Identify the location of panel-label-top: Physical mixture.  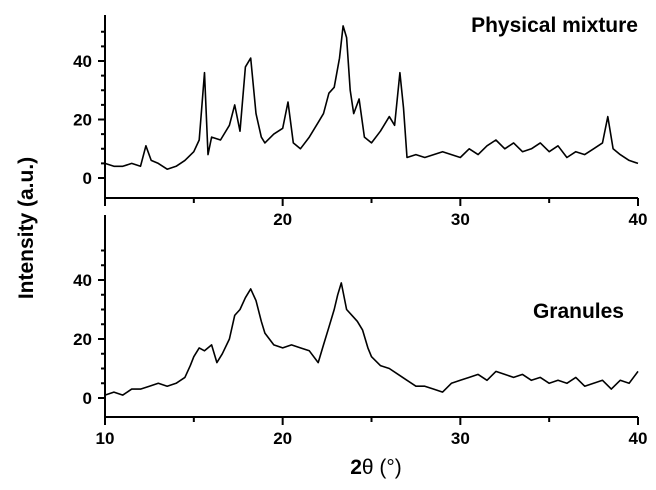
(554, 25).